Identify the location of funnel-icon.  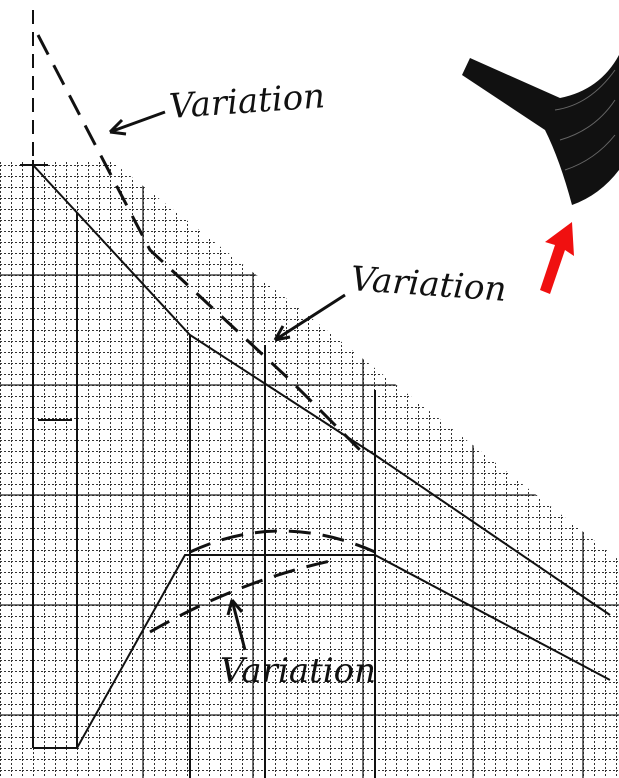
(540, 130).